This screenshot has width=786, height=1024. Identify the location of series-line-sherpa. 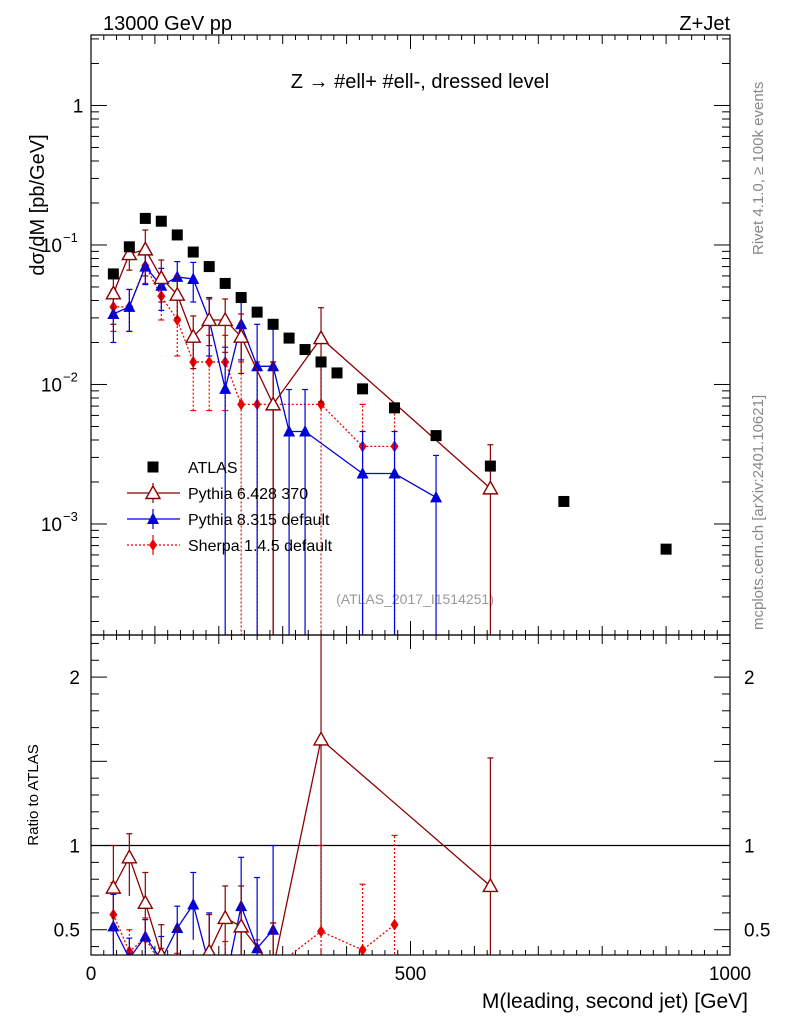
(254, 356).